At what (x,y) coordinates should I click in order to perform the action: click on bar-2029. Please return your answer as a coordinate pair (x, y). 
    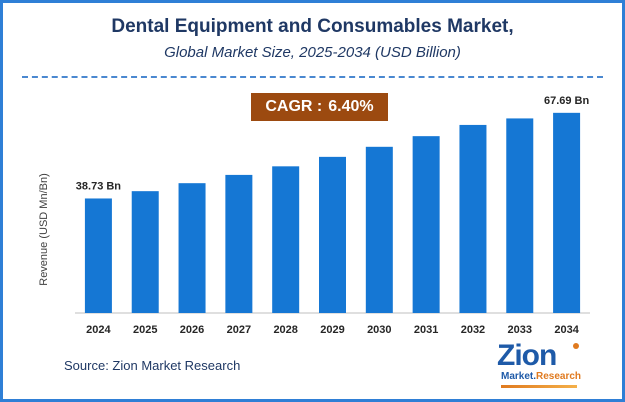
    Looking at the image, I should click on (332, 234).